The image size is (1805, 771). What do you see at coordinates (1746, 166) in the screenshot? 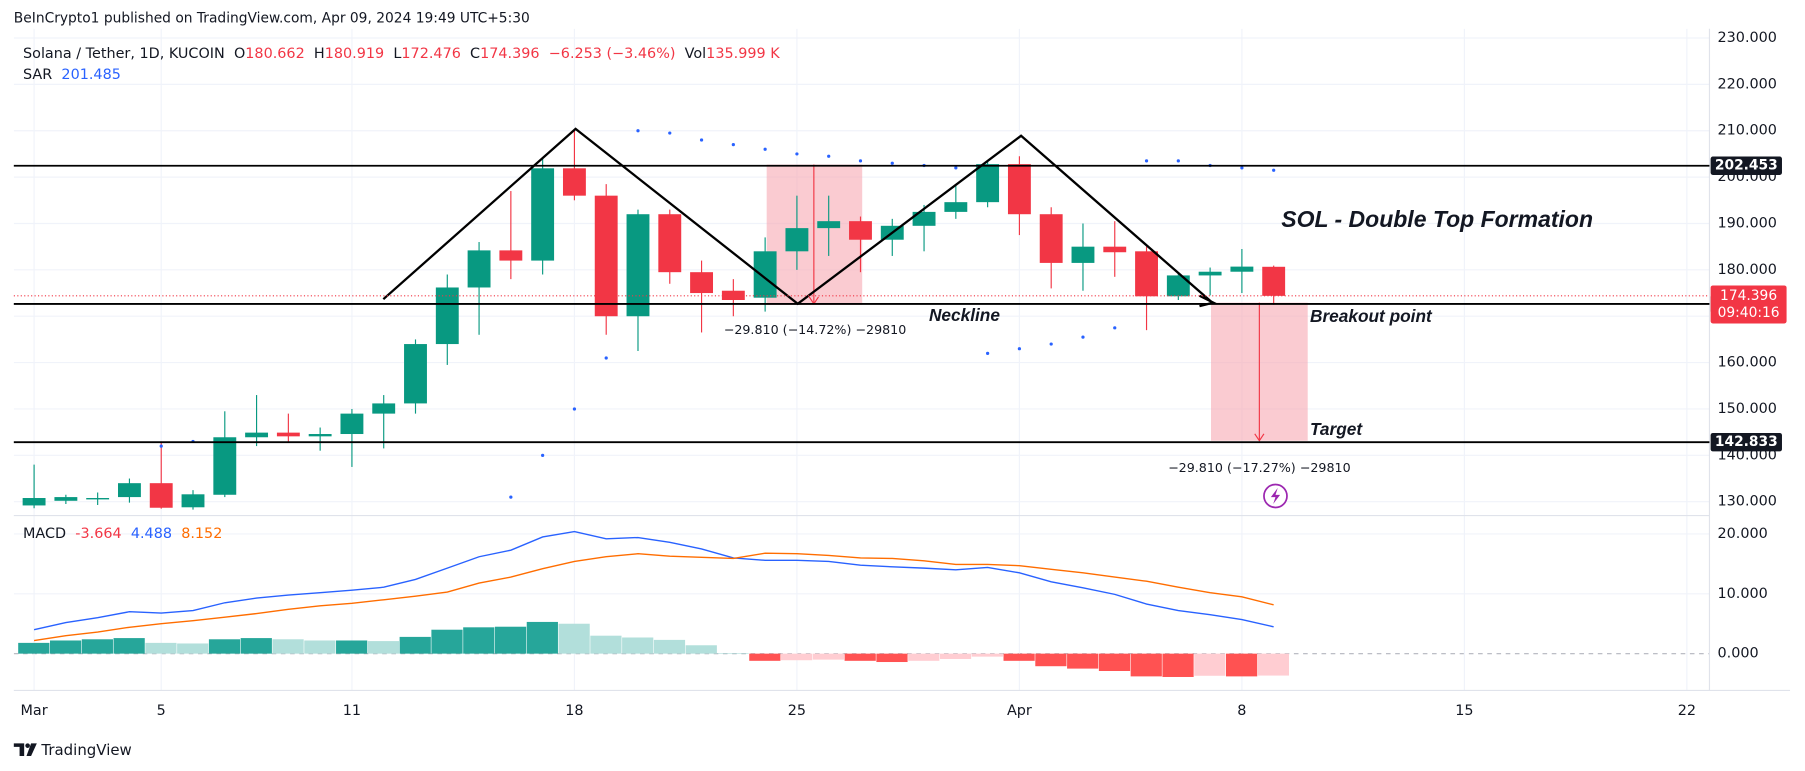
I see `level-tag-label: 202.453` at bounding box center [1746, 166].